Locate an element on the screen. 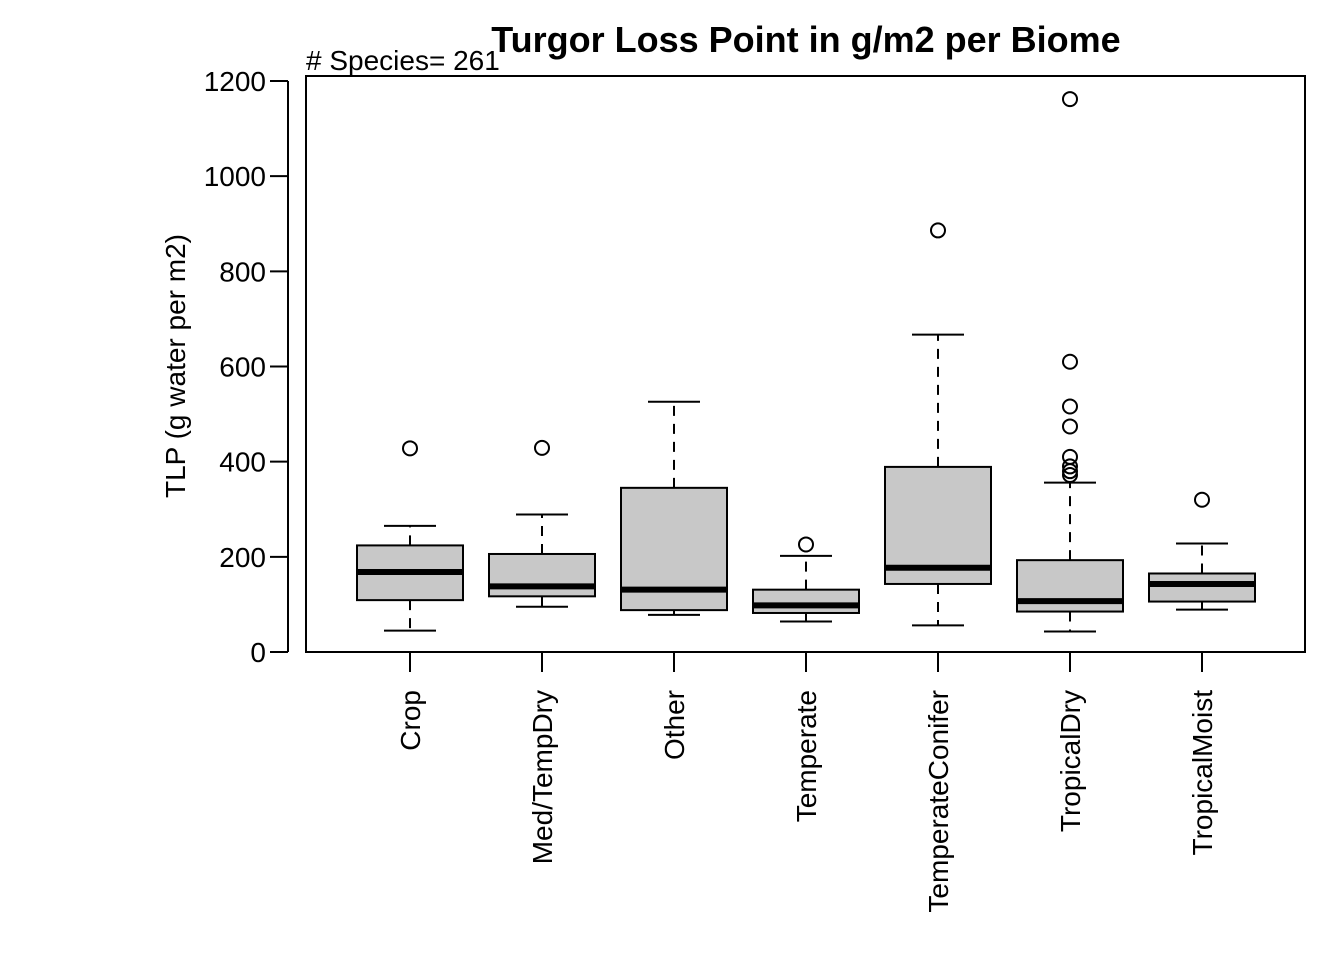 The height and width of the screenshot is (960, 1344). y-tick-label: 200 is located at coordinates (242, 557).